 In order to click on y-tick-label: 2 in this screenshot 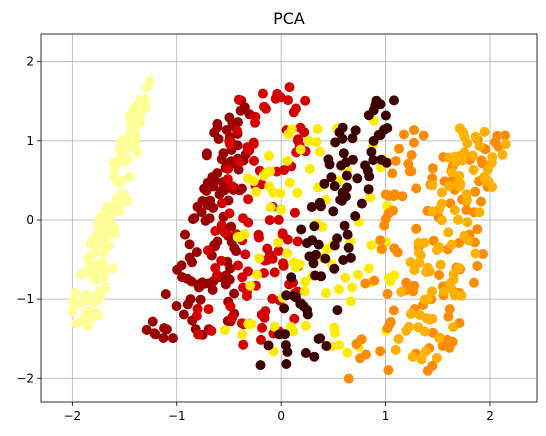, I will do `click(30, 62)`.